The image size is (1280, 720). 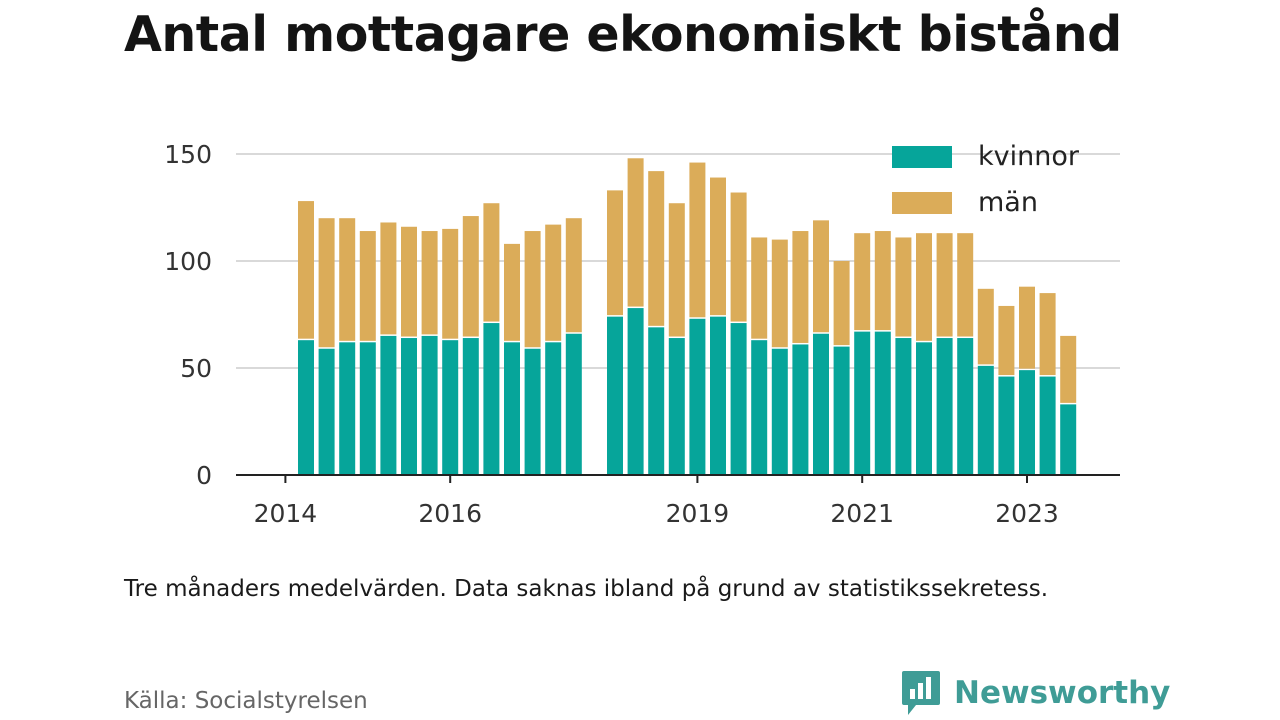 I want to click on source-label: Källa: Socialstyrelsen, so click(x=246, y=701).